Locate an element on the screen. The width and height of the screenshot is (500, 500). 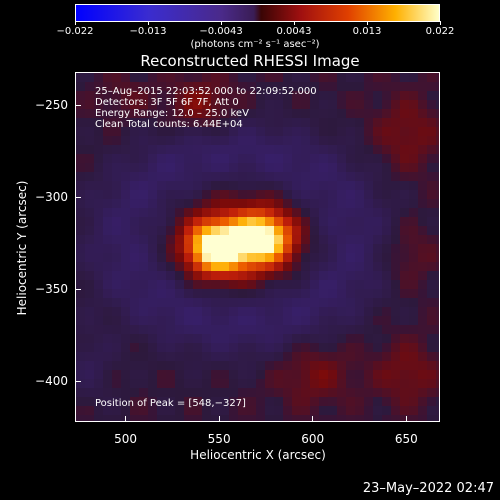
footer-timestamp: 23–May–2022 02:47 is located at coordinates (428, 488).